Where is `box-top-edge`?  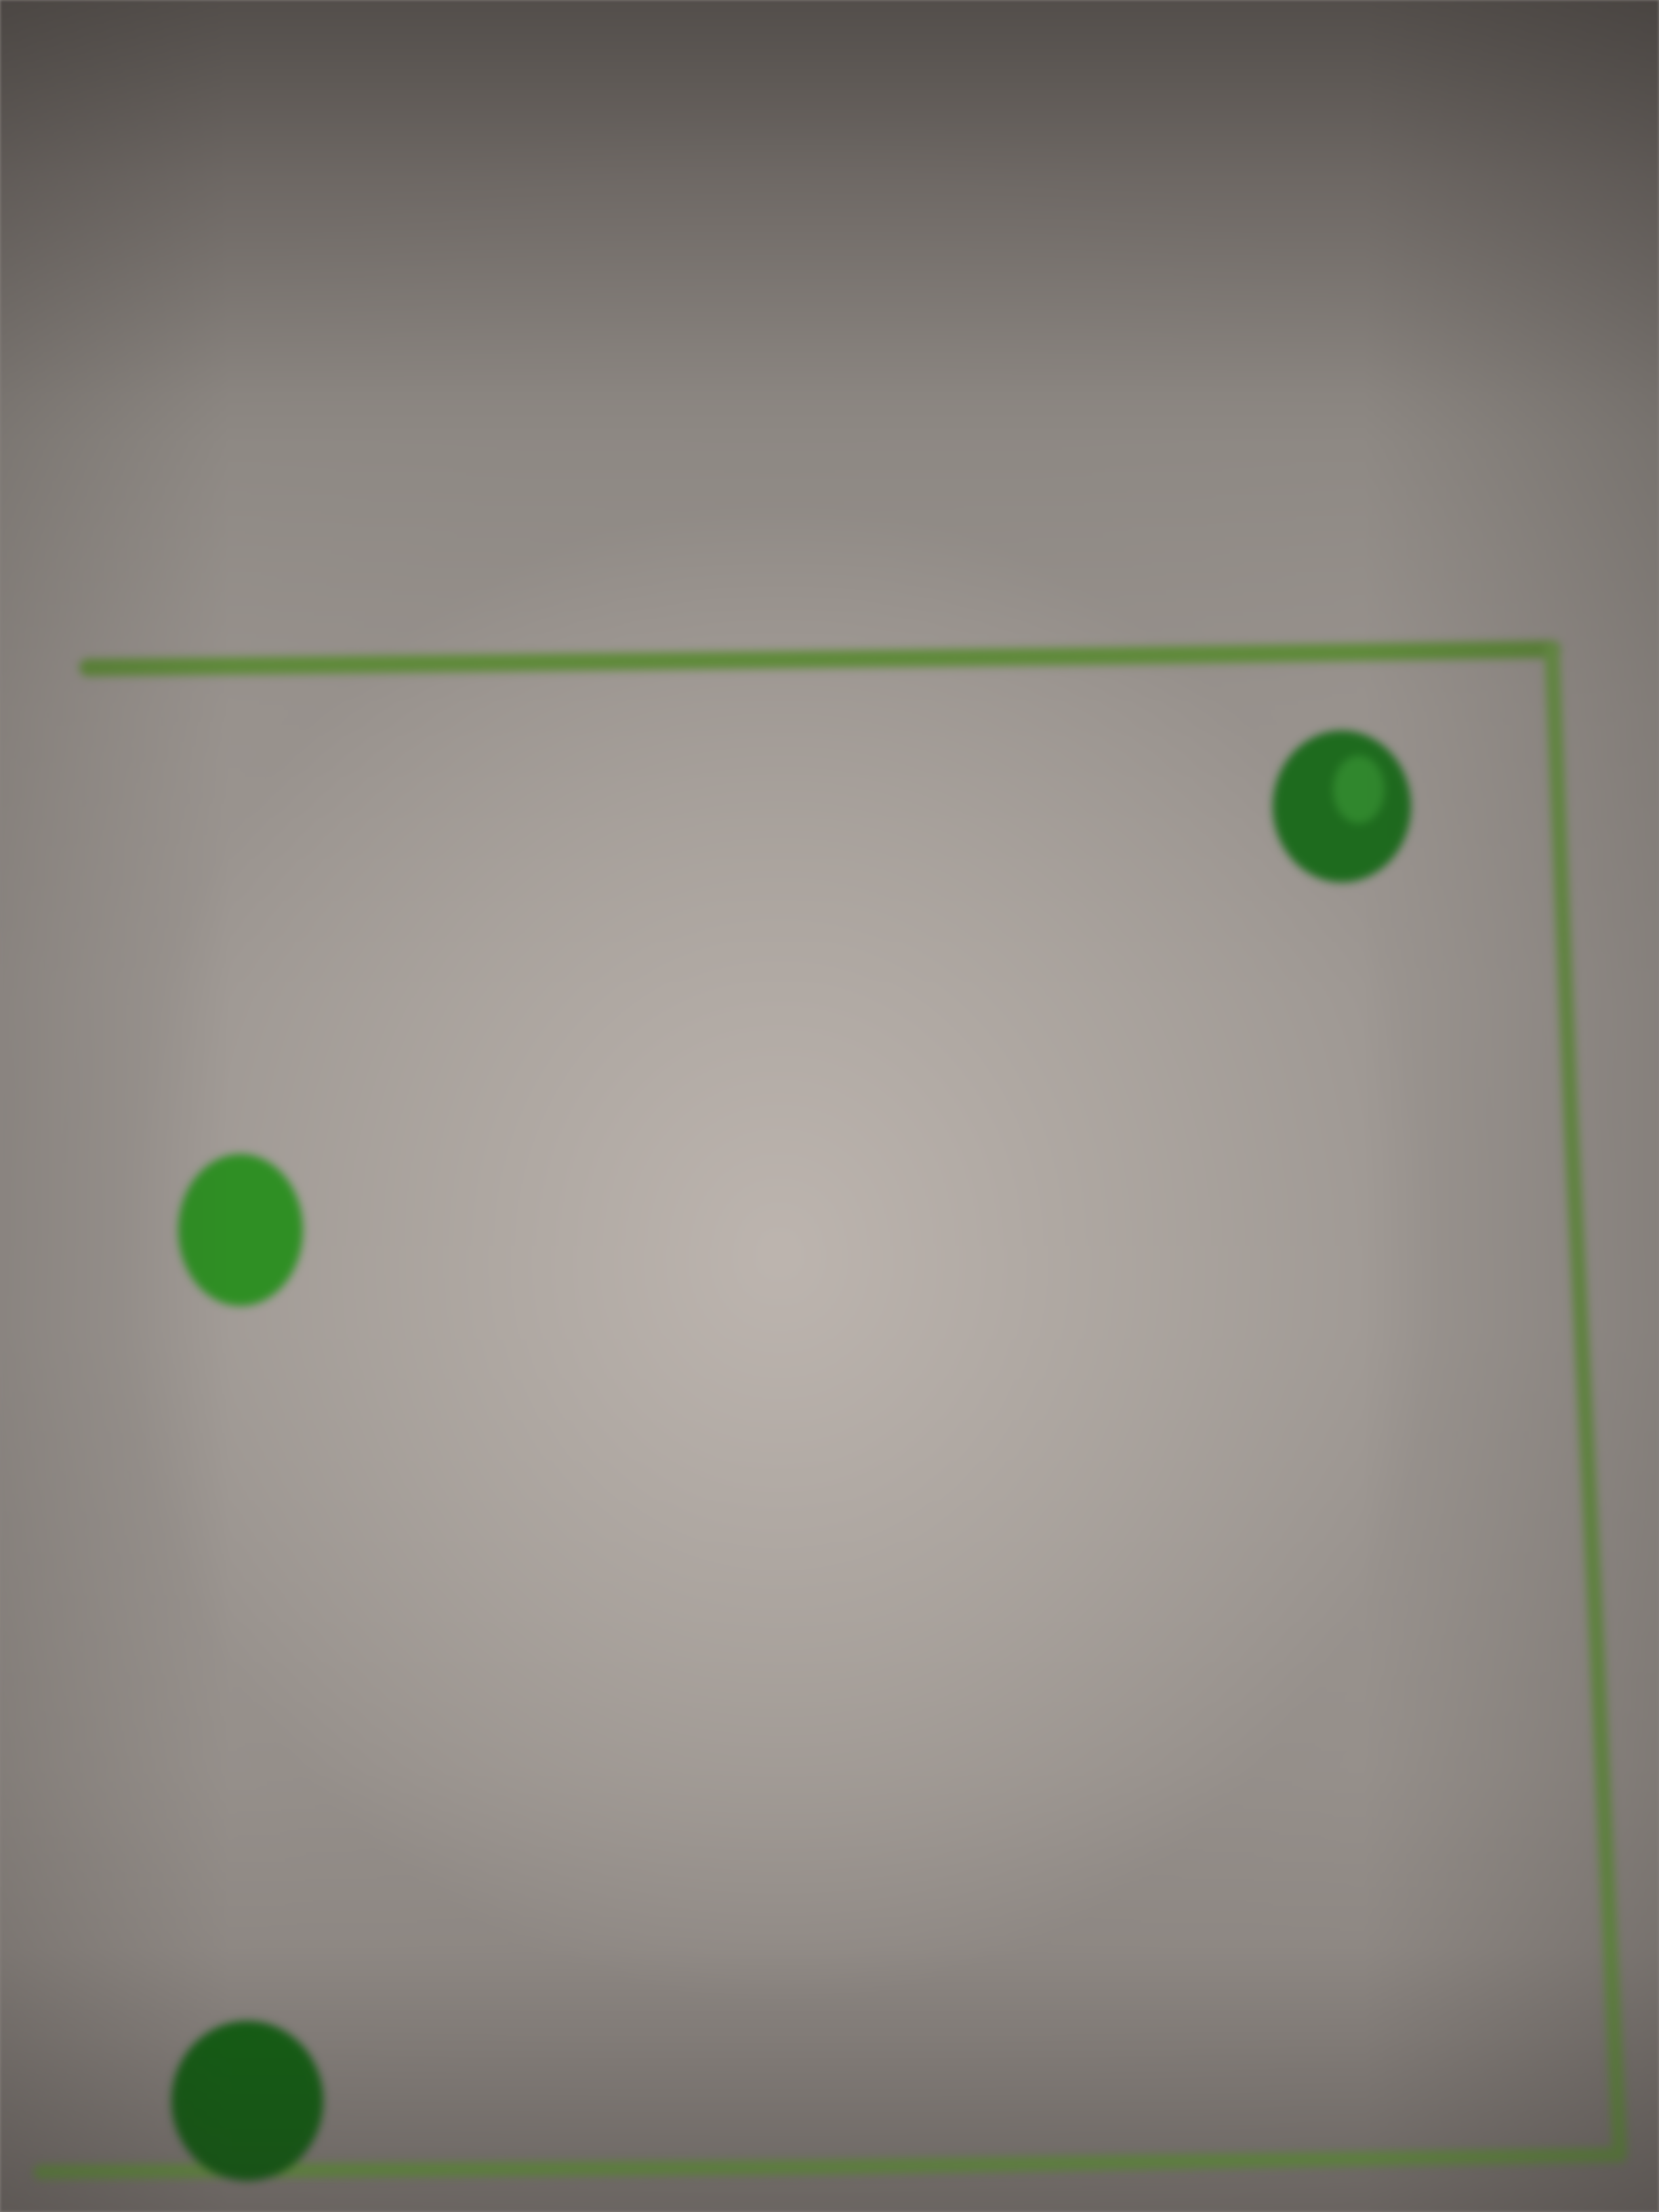
box-top-edge is located at coordinates (820, 658).